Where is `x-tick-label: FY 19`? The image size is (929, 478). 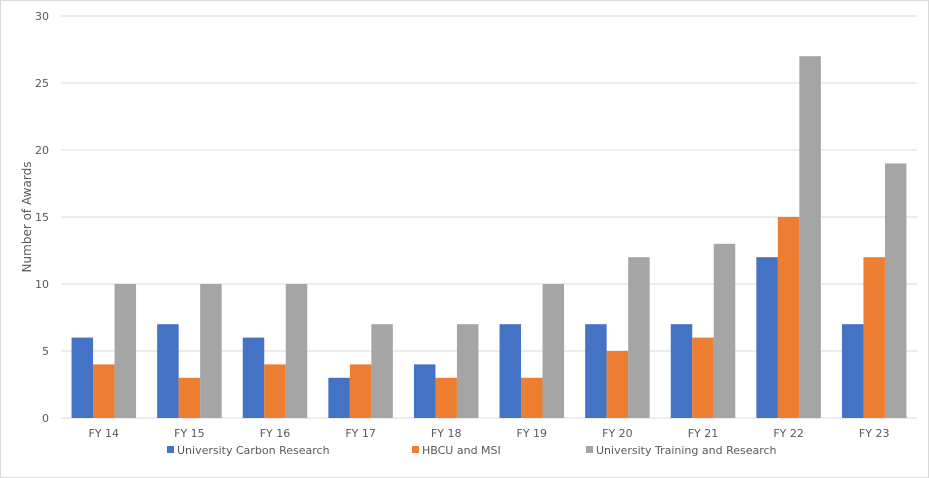
x-tick-label: FY 19 is located at coordinates (532, 433).